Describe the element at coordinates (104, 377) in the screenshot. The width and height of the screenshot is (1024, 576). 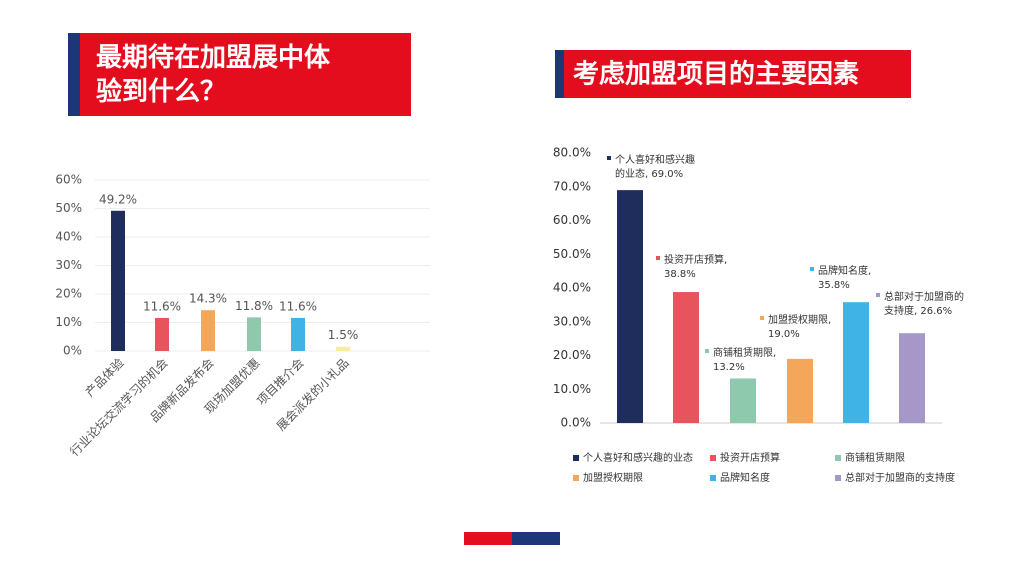
I see `x-tick-label: 产品体验` at that location.